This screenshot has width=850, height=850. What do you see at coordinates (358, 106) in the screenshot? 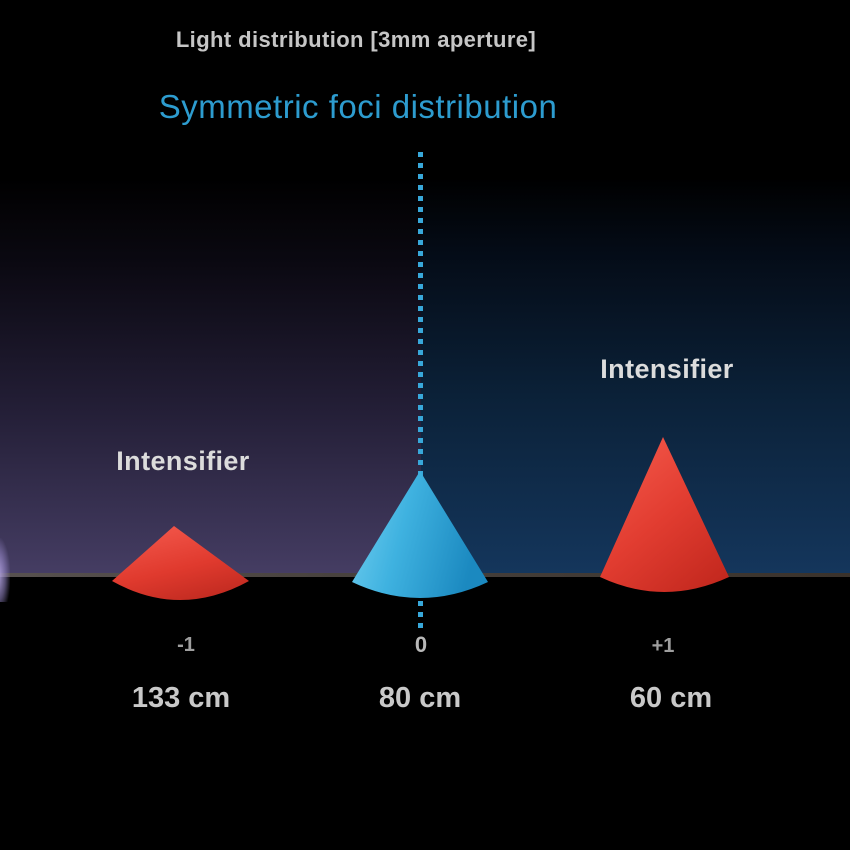
I see `diagram-subtitle: Symmetric foci distribution` at bounding box center [358, 106].